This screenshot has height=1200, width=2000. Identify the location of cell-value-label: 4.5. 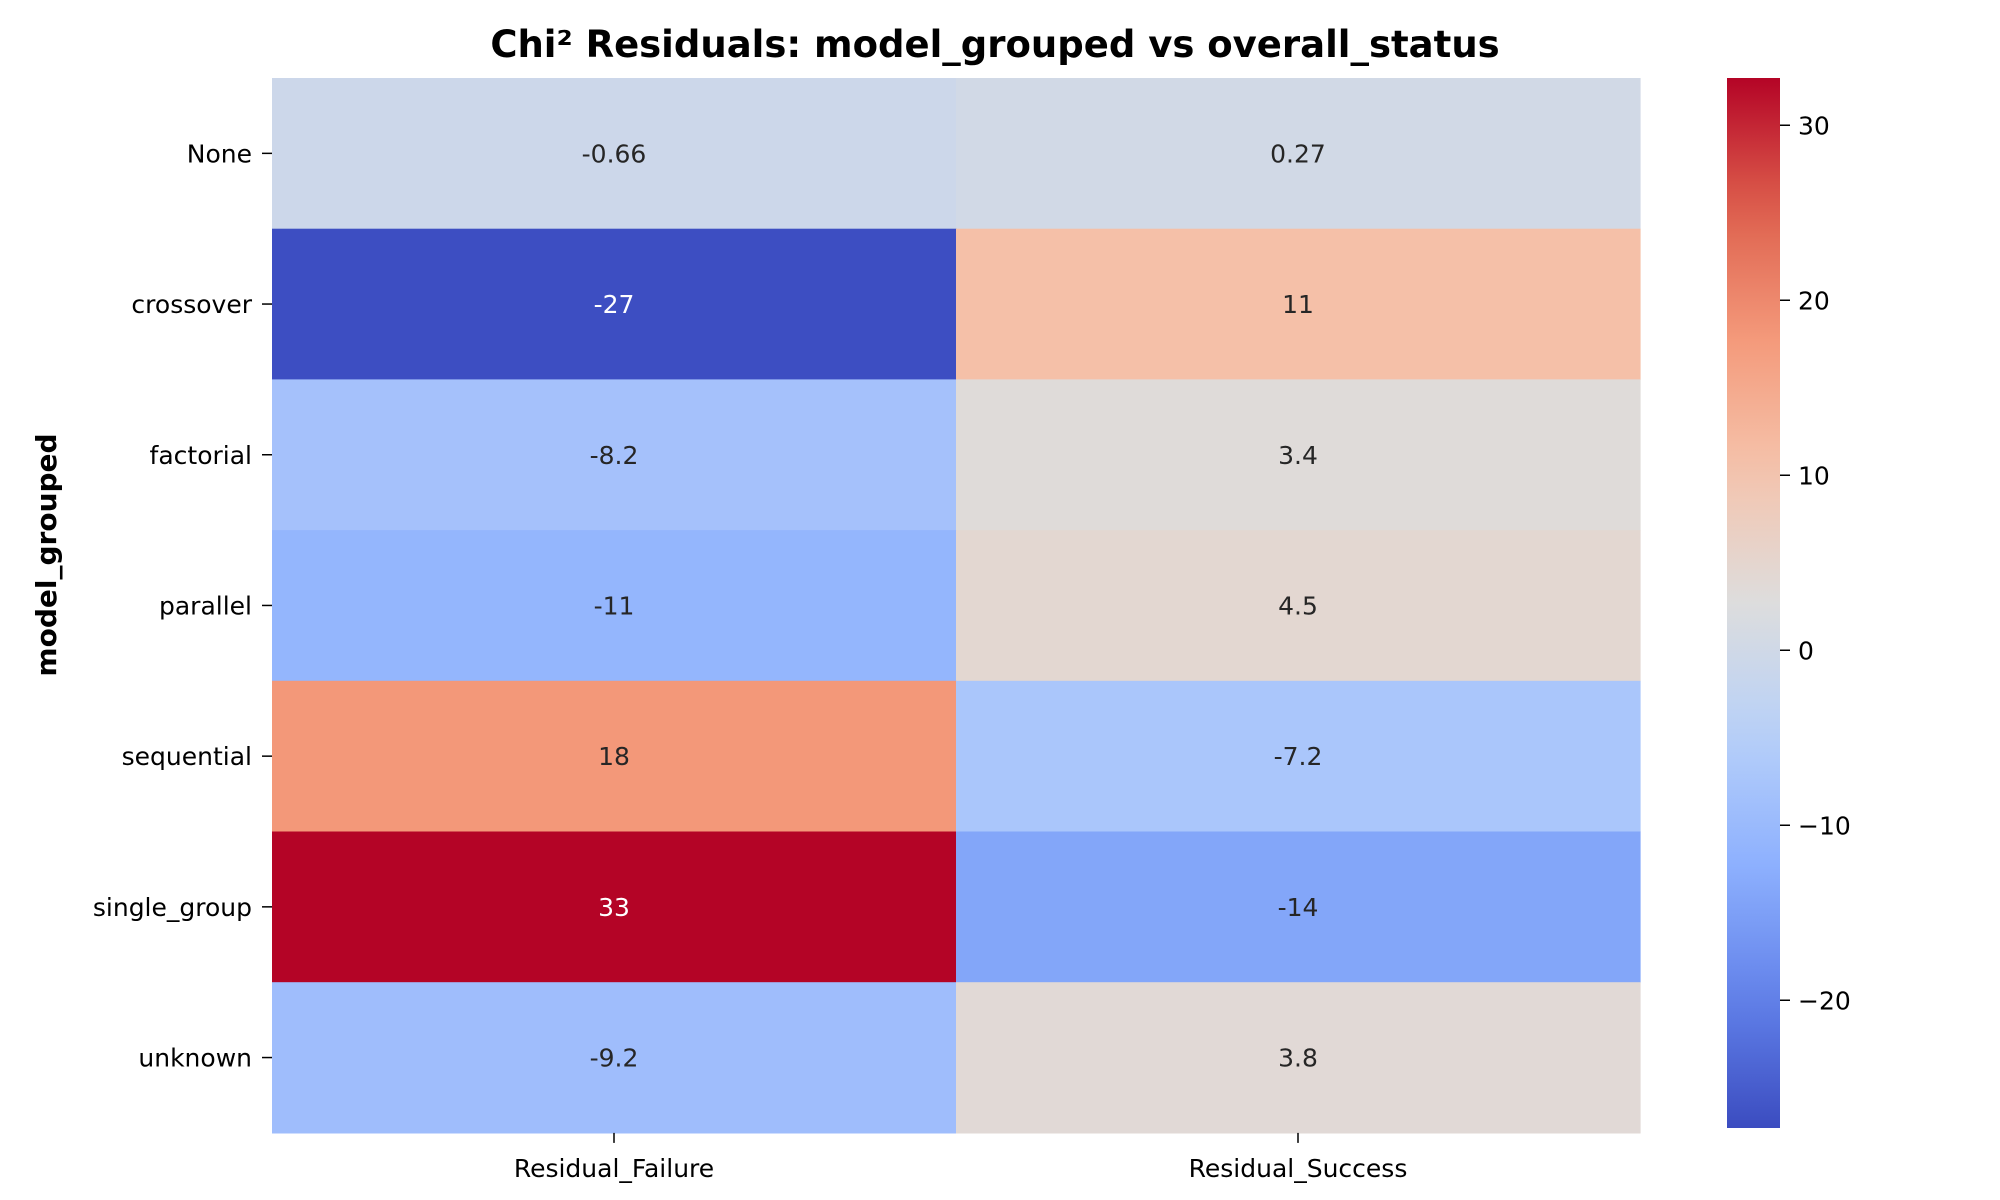
(1298, 605).